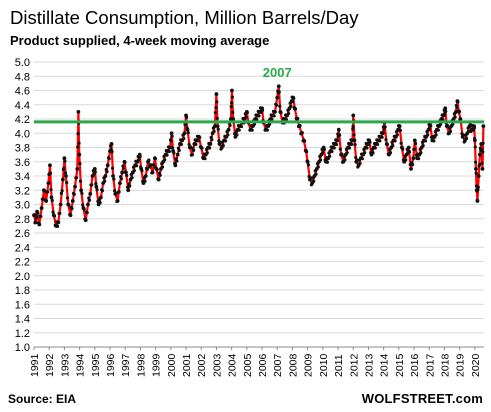 The image size is (491, 412). Describe the element at coordinates (96, 365) in the screenshot. I see `x-tick-label: 1995` at that location.